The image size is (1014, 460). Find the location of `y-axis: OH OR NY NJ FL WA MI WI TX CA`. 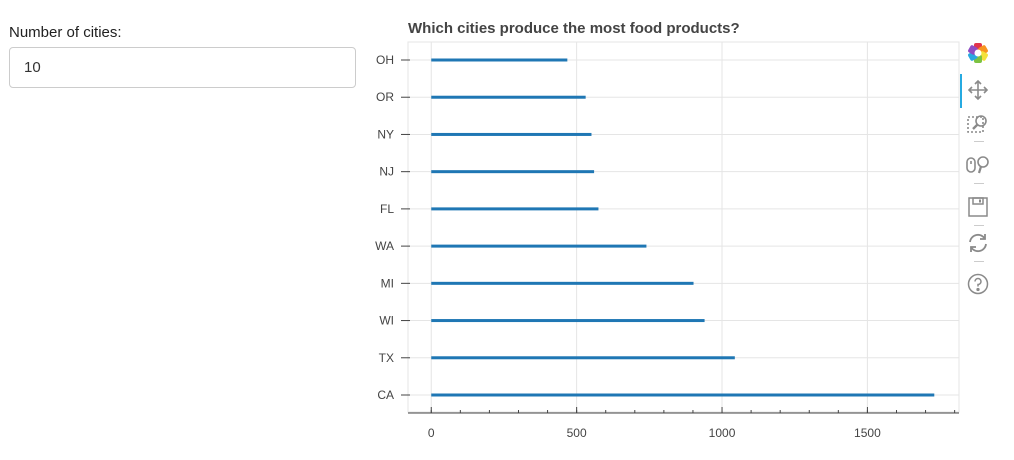

y-axis: OH OR NY NJ FL WA MI WI TX CA is located at coordinates (392, 227).